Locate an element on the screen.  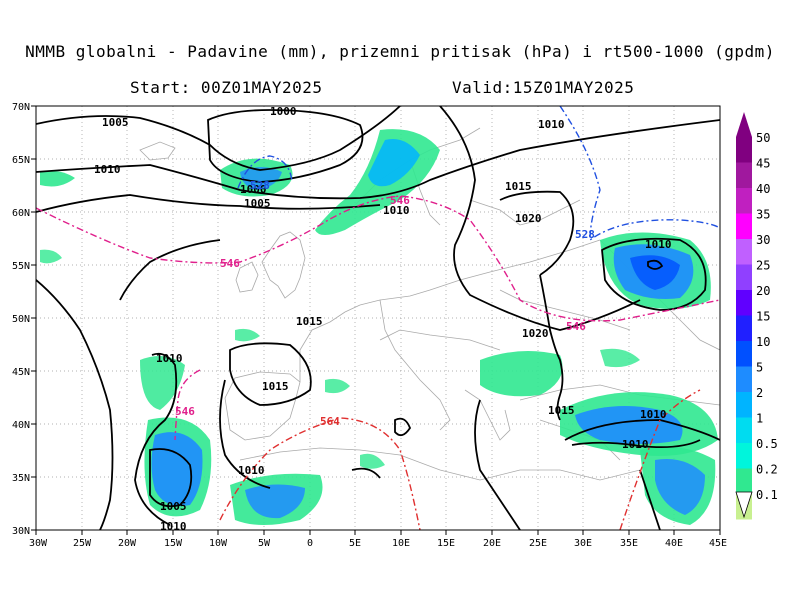
lon-label: 10E is located at coordinates (401, 543).